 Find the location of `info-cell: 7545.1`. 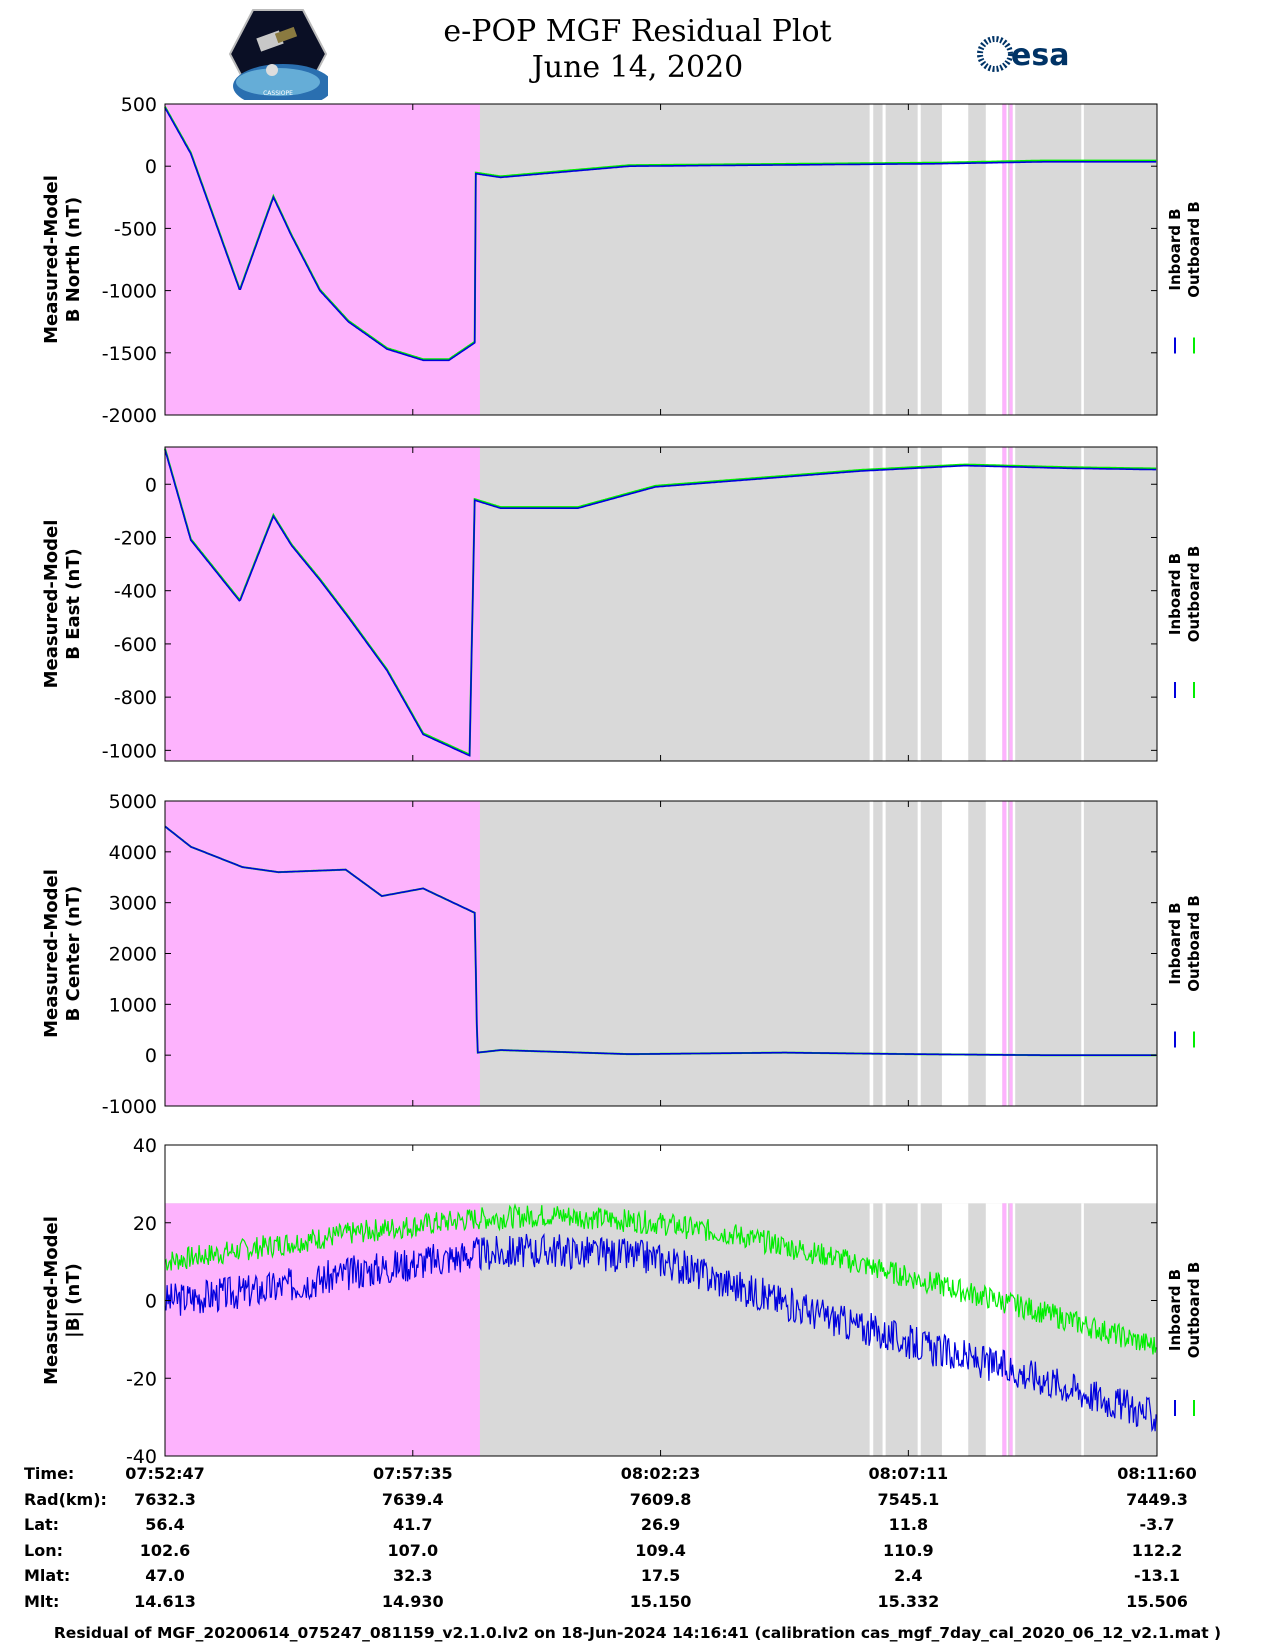

info-cell: 7545.1 is located at coordinates (908, 1499).